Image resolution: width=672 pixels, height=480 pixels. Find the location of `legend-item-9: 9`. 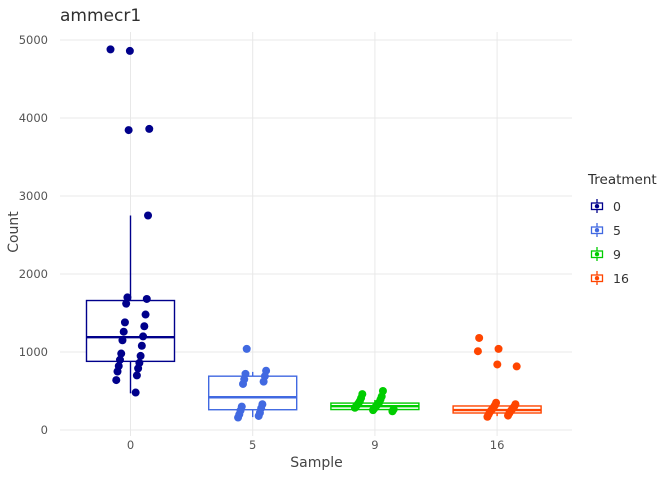

legend-item-9: 9 is located at coordinates (622, 254).